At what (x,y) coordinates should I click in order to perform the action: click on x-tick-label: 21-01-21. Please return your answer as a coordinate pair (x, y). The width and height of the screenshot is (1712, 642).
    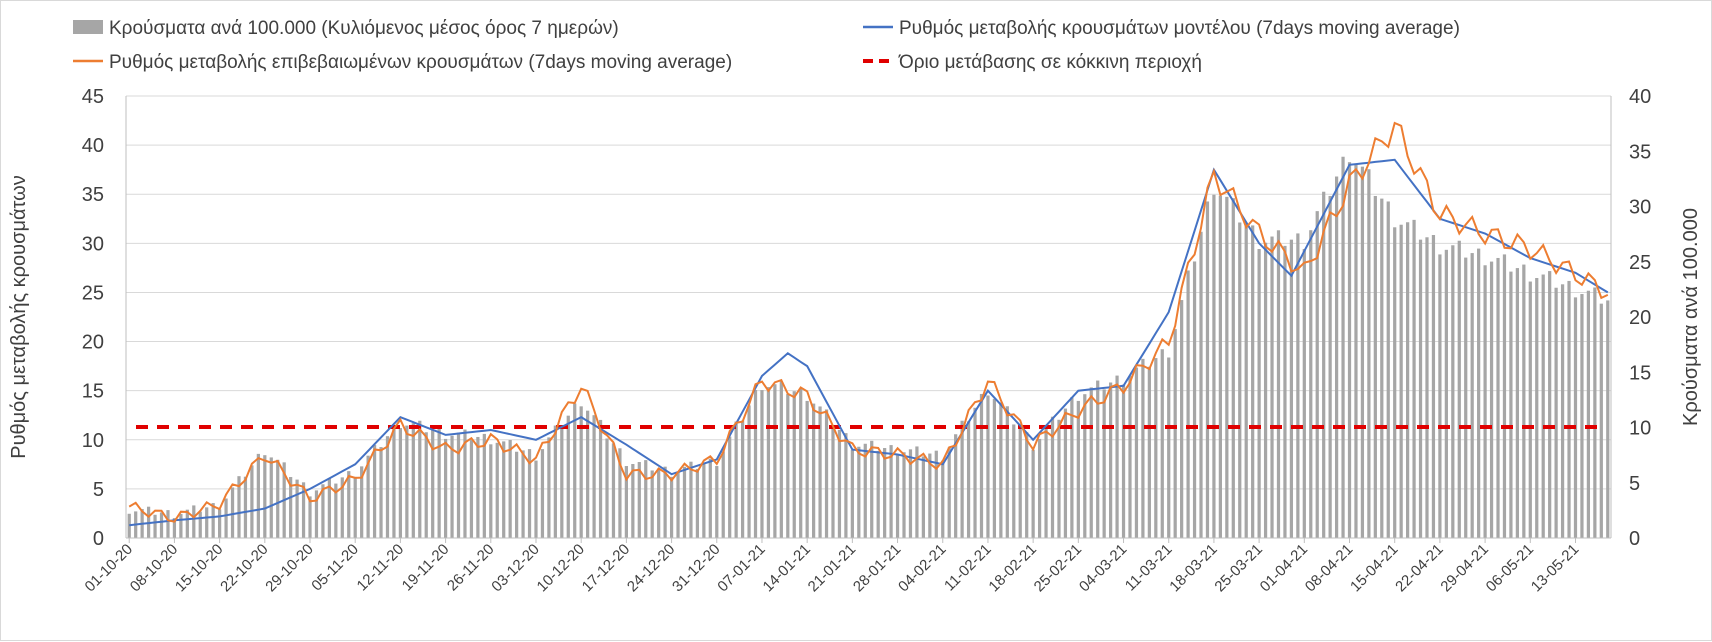
    Looking at the image, I should click on (832, 568).